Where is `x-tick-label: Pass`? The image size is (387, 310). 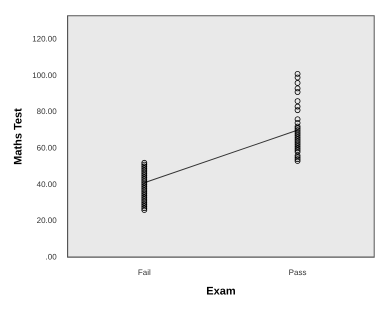 x-tick-label: Pass is located at coordinates (297, 273).